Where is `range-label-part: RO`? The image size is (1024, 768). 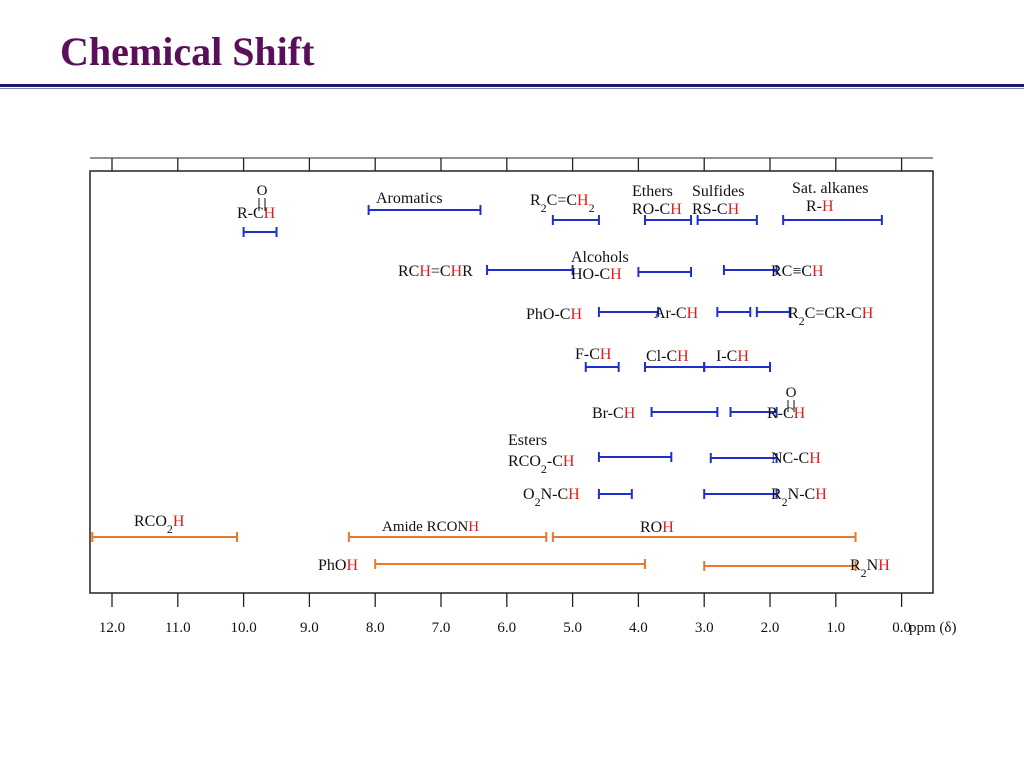 range-label-part: RO is located at coordinates (651, 527).